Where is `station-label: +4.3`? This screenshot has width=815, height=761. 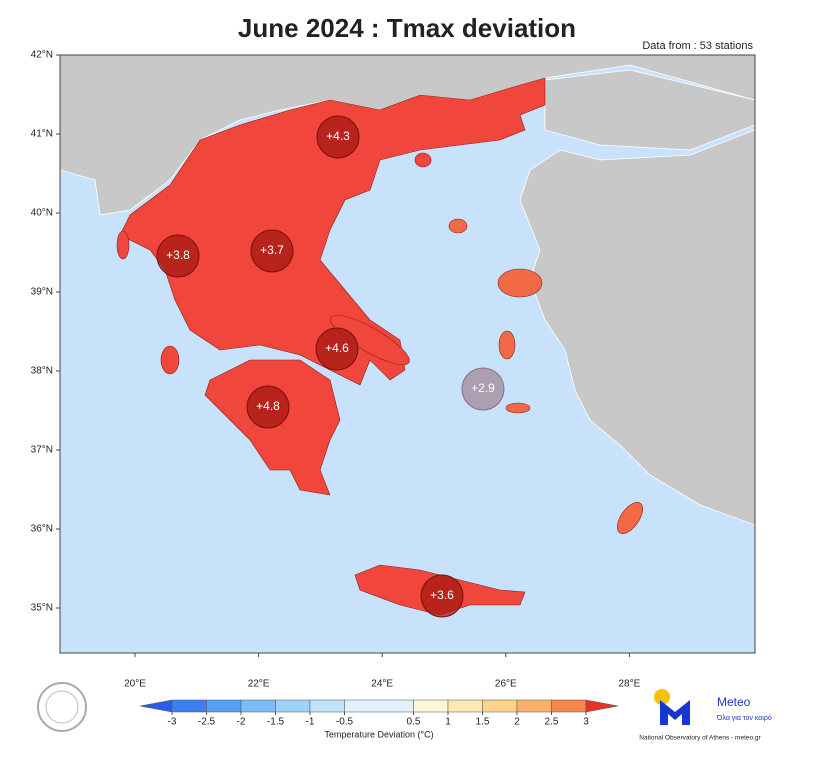 station-label: +4.3 is located at coordinates (338, 136).